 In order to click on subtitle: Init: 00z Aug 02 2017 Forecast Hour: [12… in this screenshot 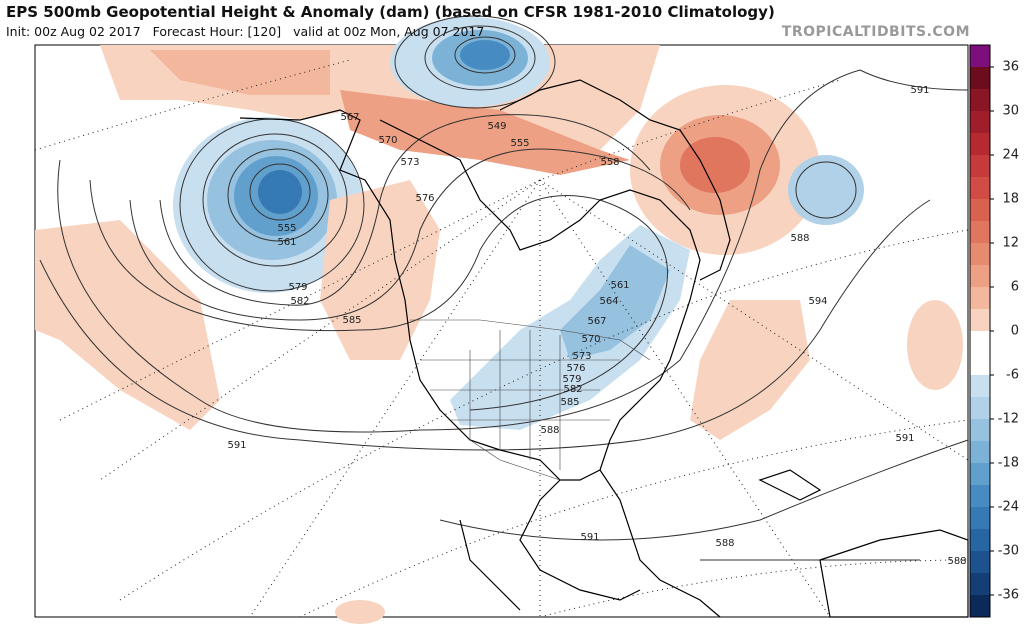, I will do `click(245, 31)`.